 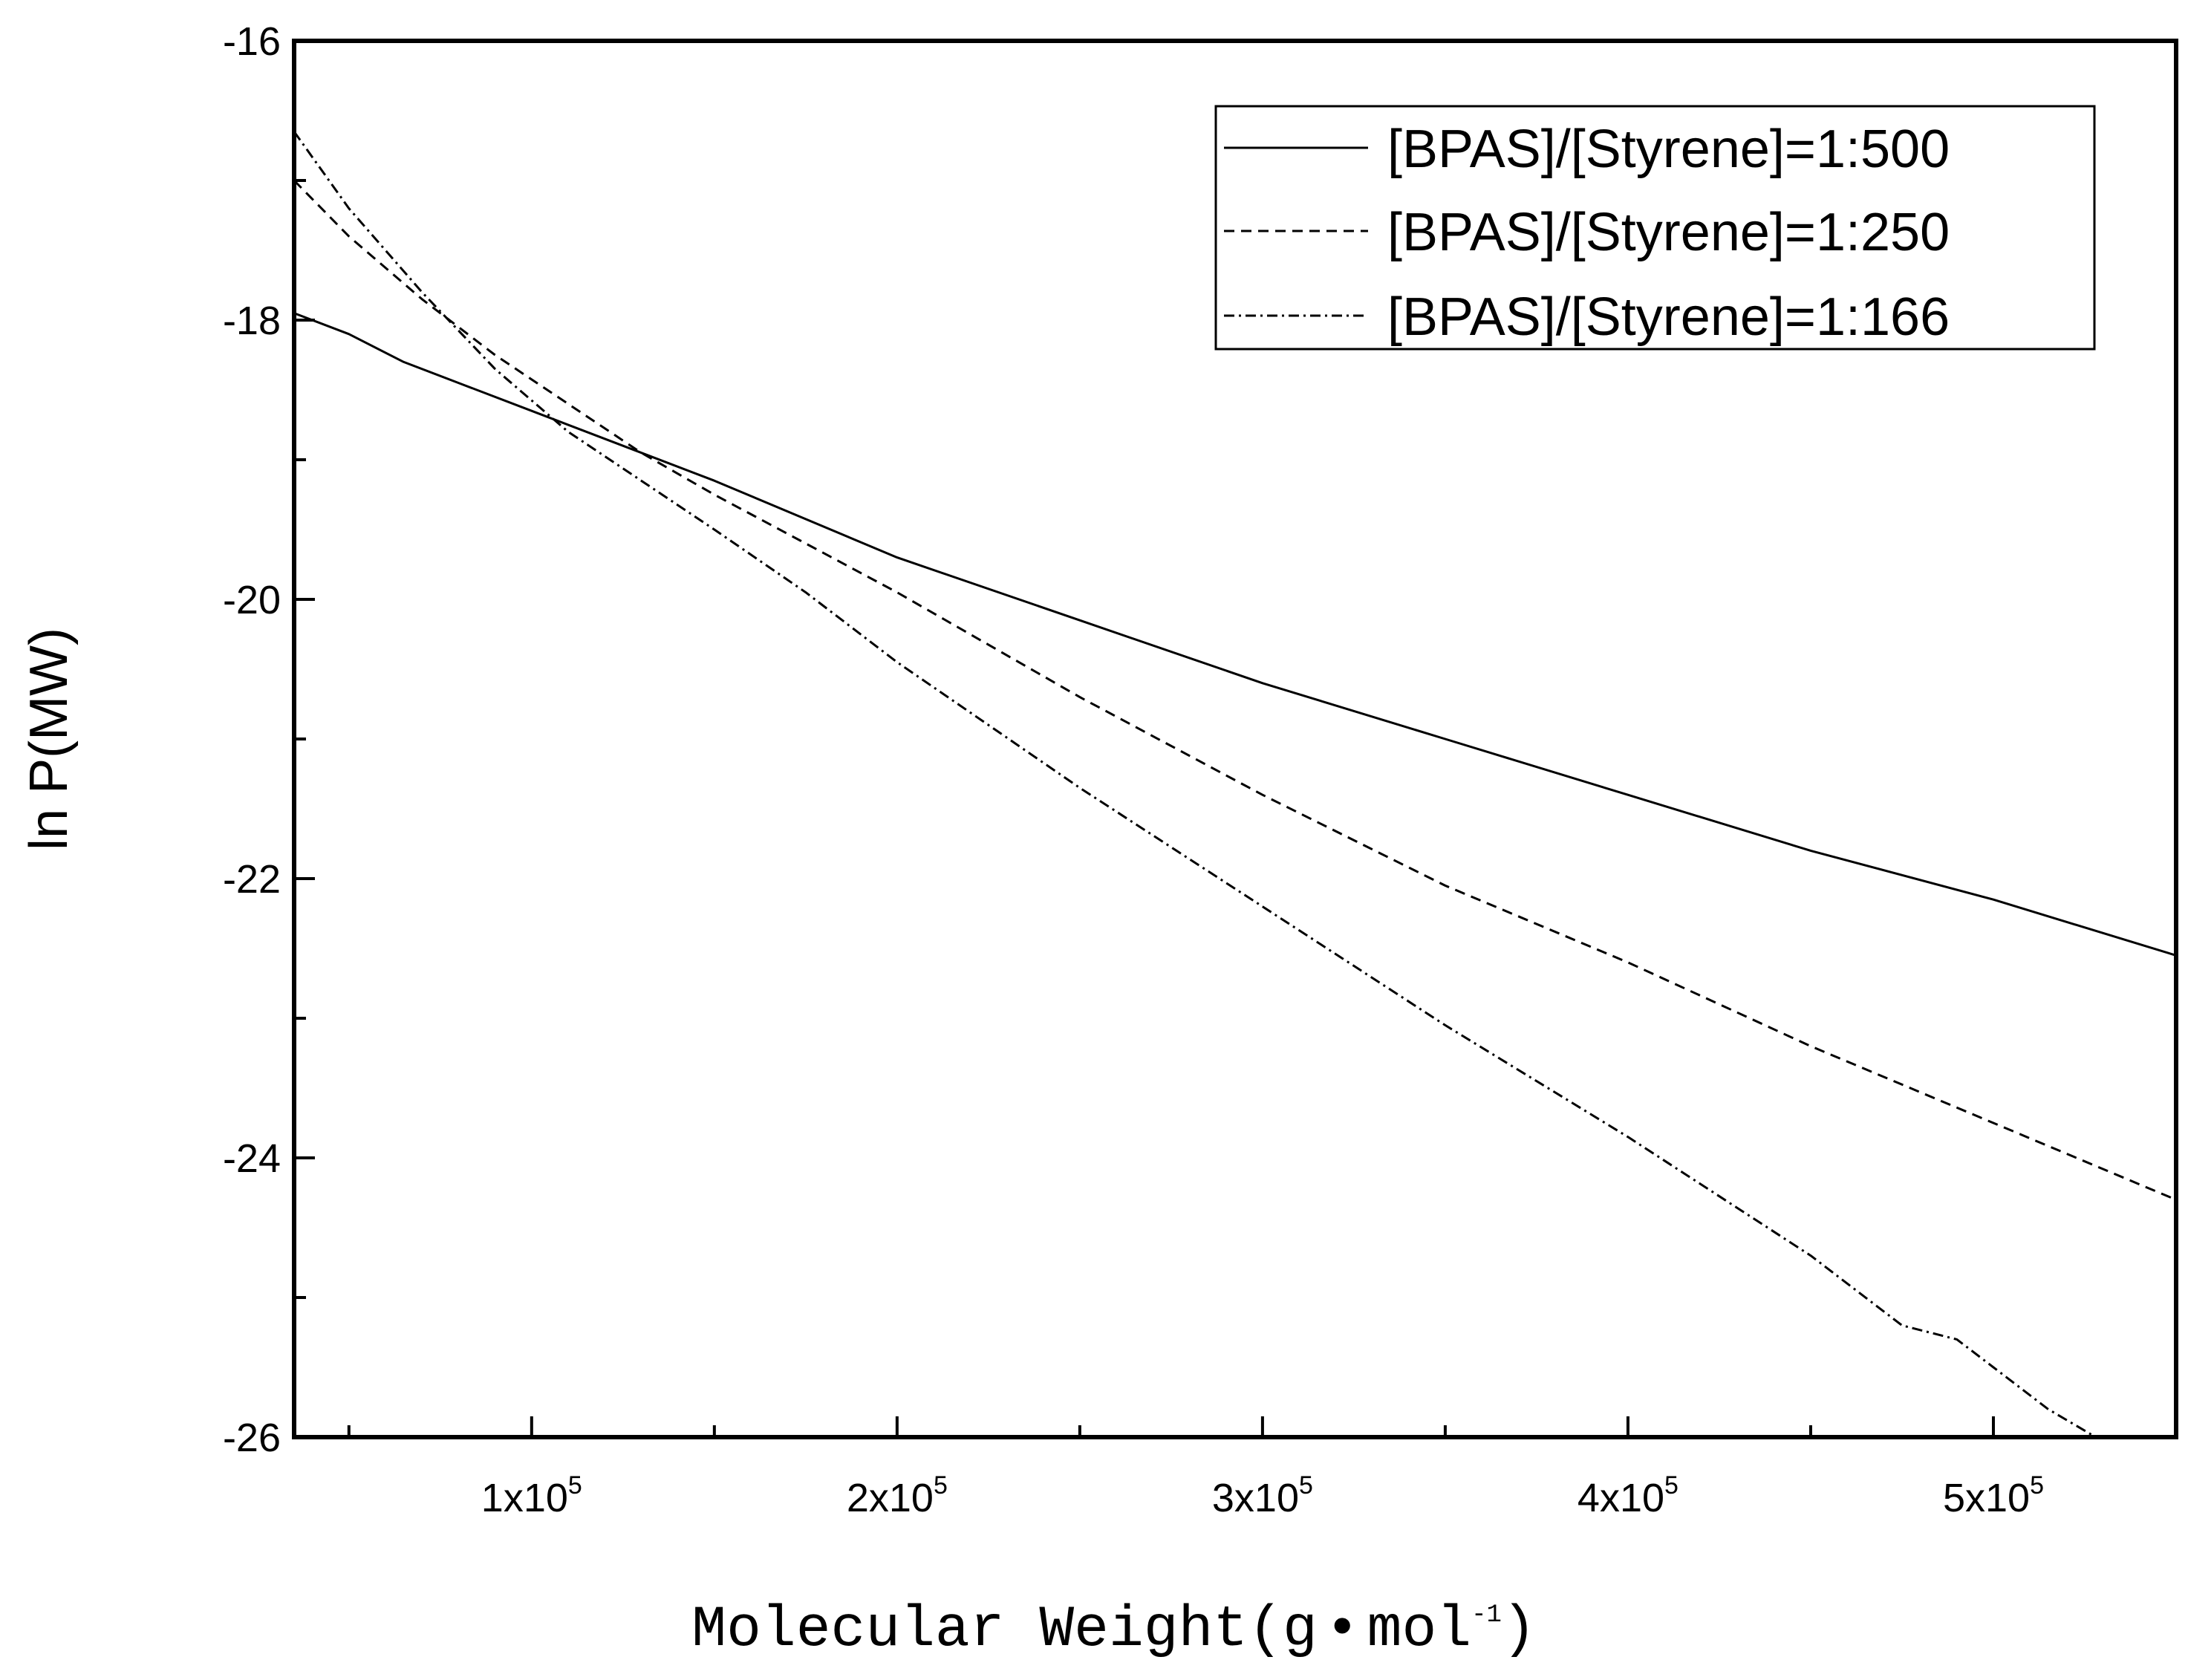 I want to click on x-tick-label: 3x10⁵, so click(x=1262, y=1496).